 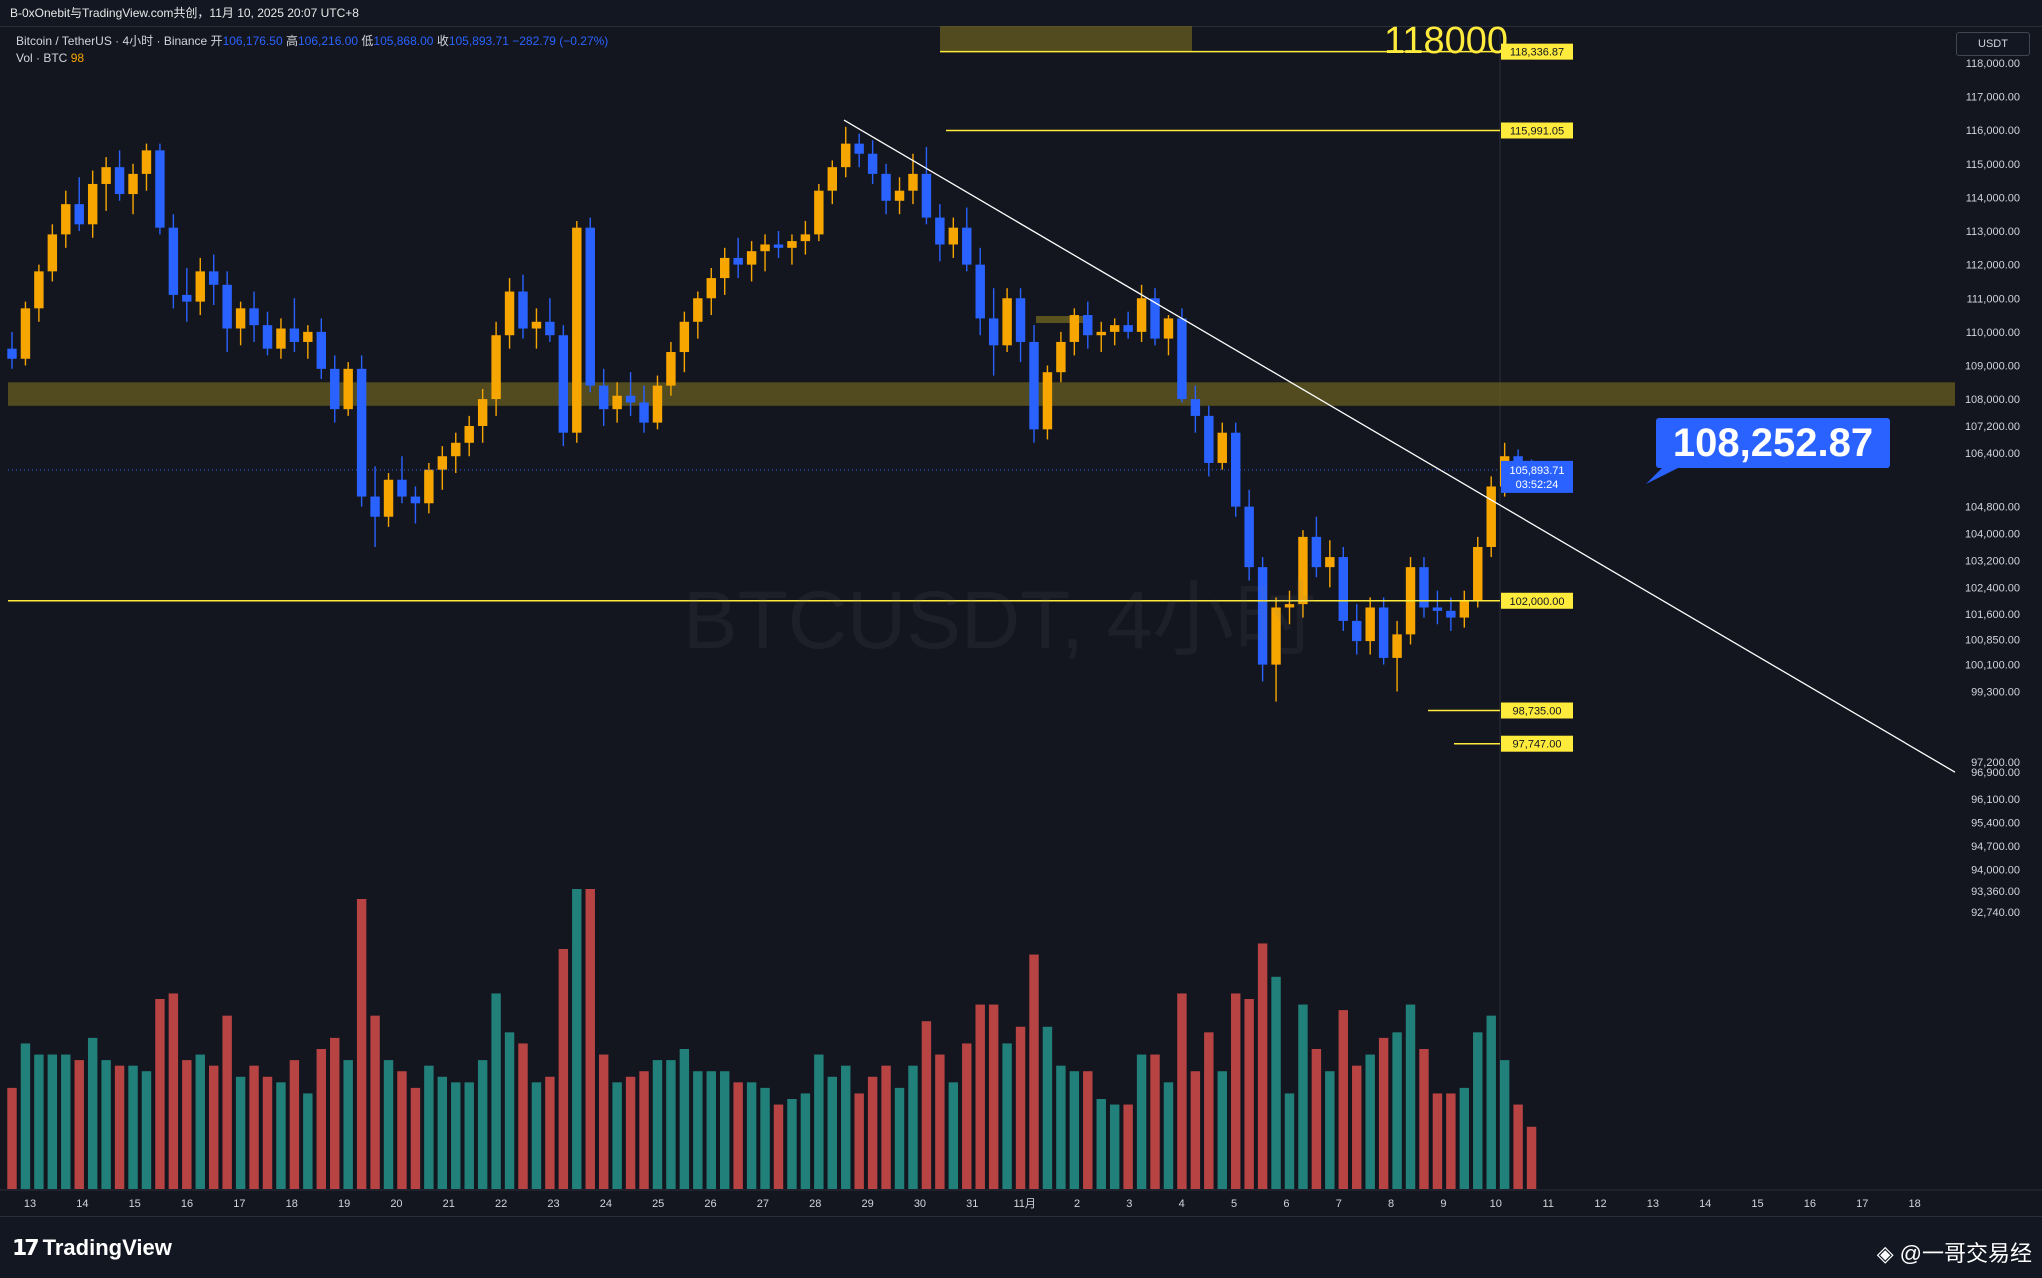 I want to click on price-tick-label: 110,000.00, so click(x=1993, y=333).